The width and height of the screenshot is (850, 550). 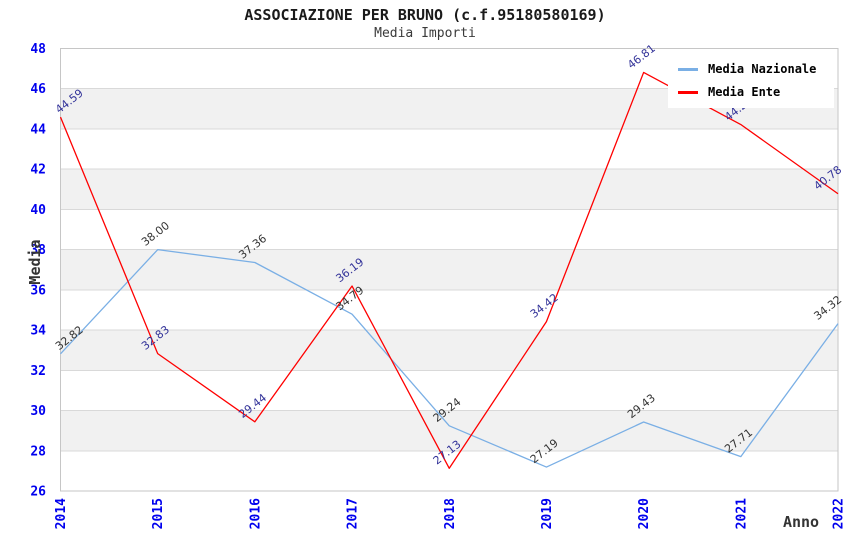 I want to click on y-axis-label: Media, so click(x=35, y=261).